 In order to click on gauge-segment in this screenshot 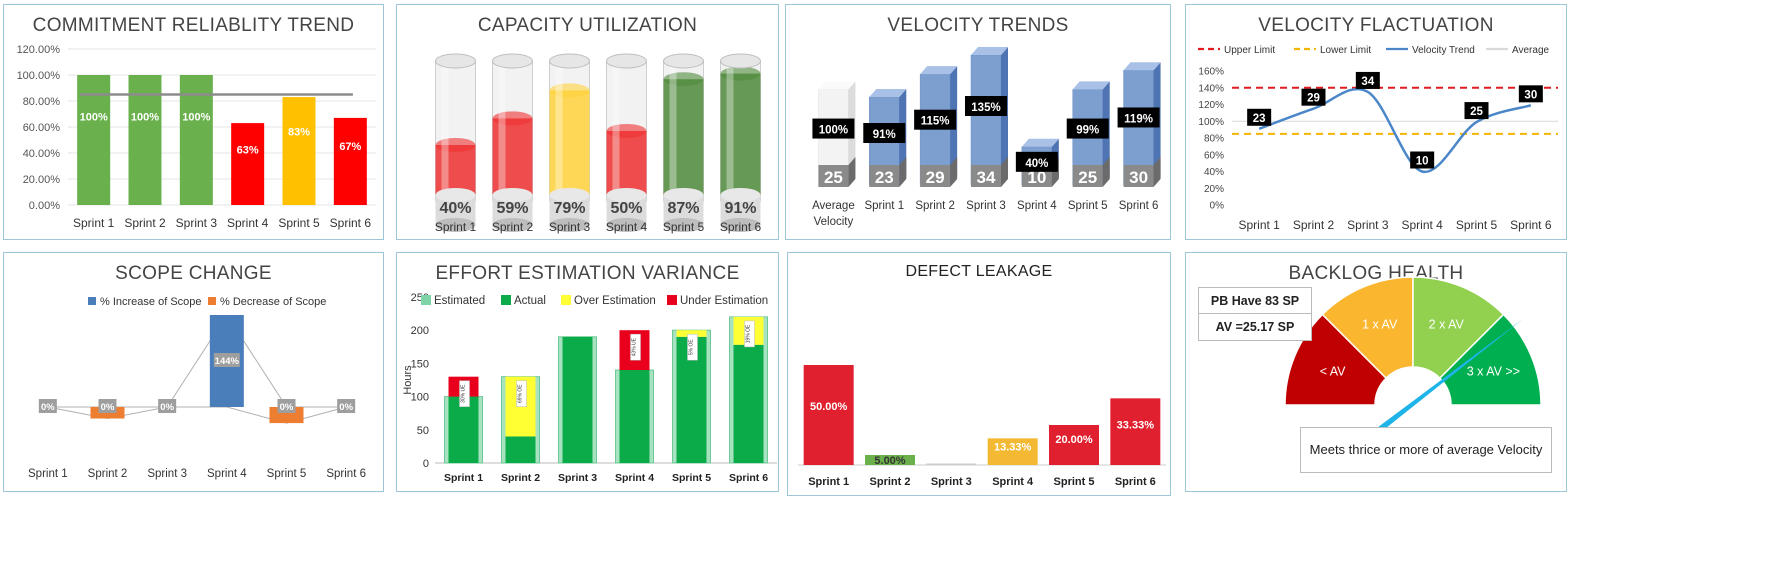, I will do `click(1458, 328)`.